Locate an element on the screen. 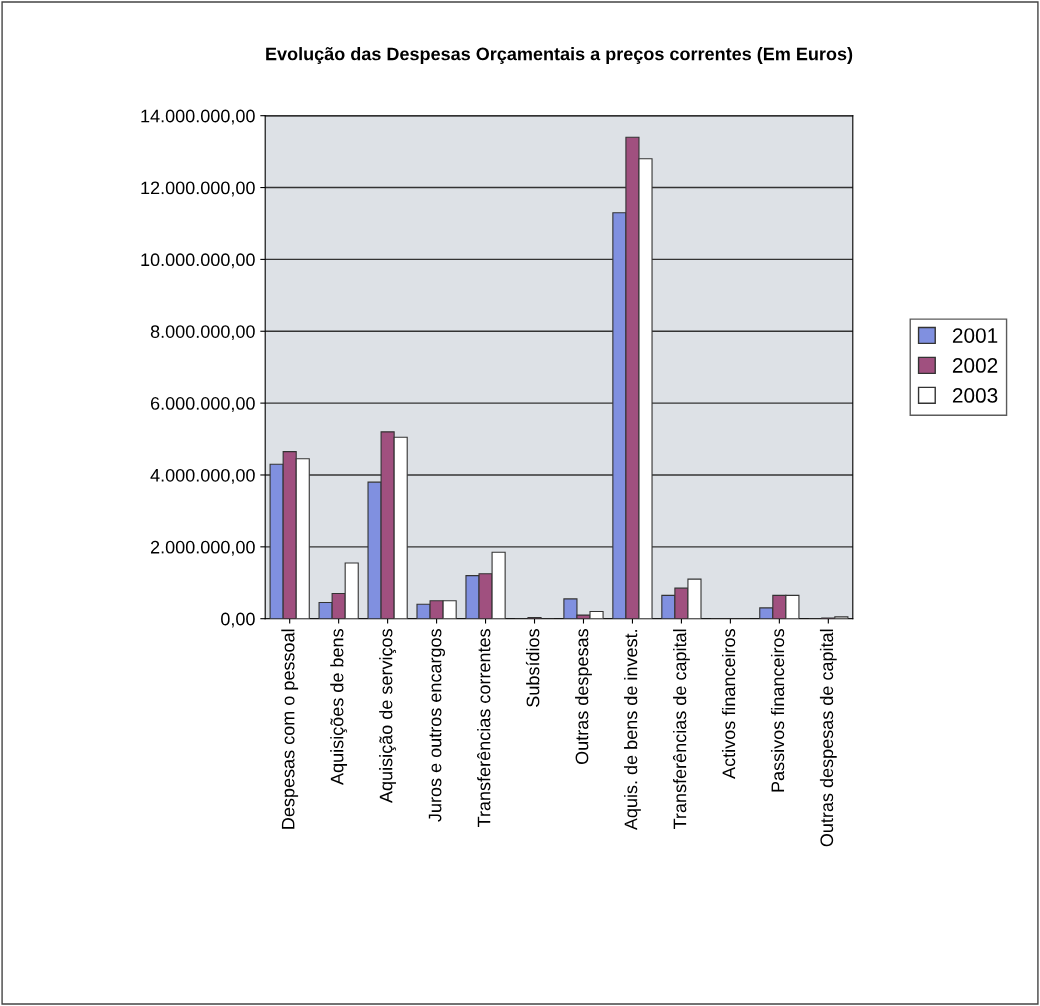 The height and width of the screenshot is (1006, 1040). x-tick-label: Aquisições de bens is located at coordinates (339, 707).